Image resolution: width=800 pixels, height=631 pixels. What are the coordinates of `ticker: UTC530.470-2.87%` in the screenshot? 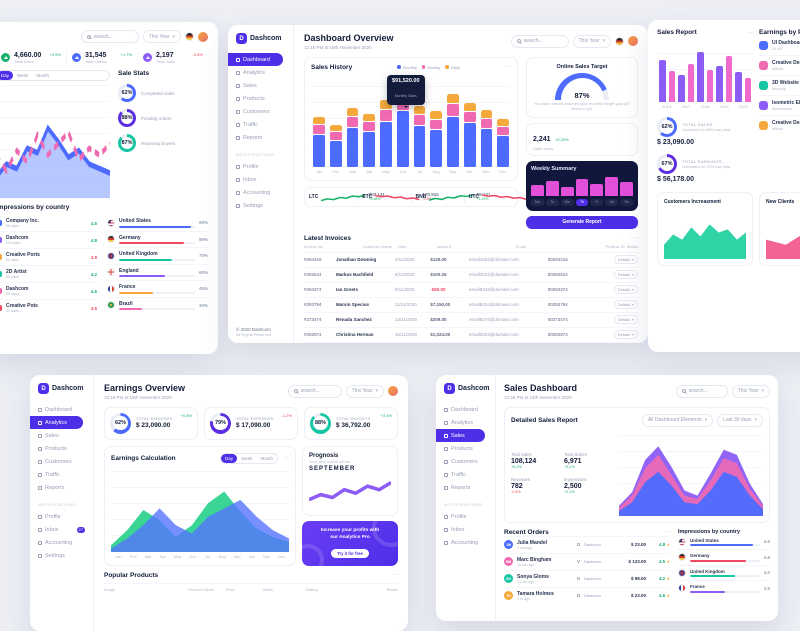 It's located at (505, 197).